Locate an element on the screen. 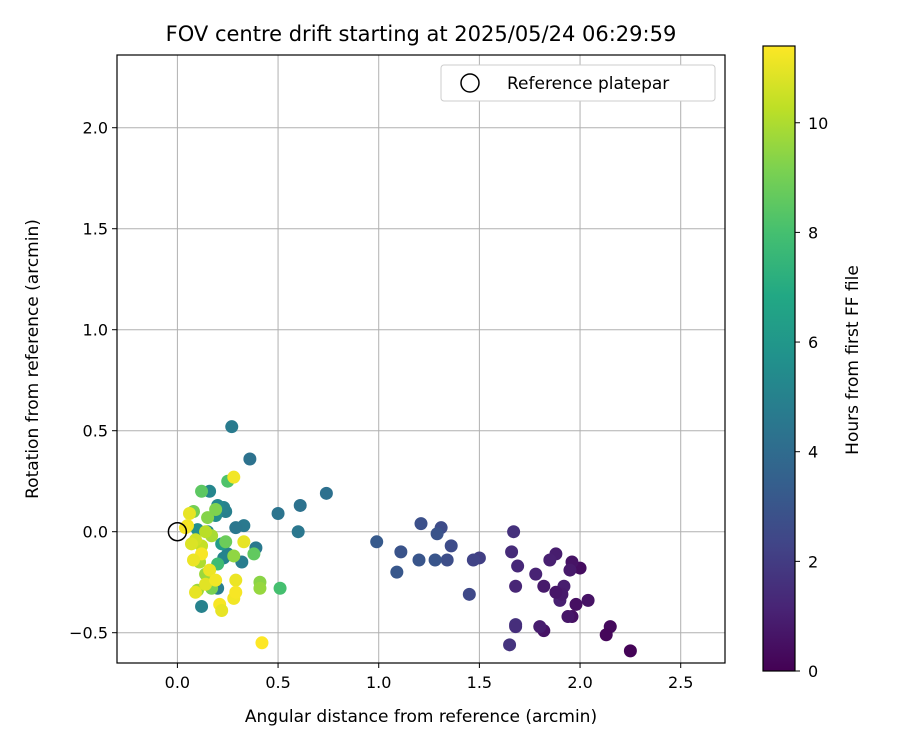 The width and height of the screenshot is (900, 750). colorbar-label: Hours from first FF file is located at coordinates (853, 360).